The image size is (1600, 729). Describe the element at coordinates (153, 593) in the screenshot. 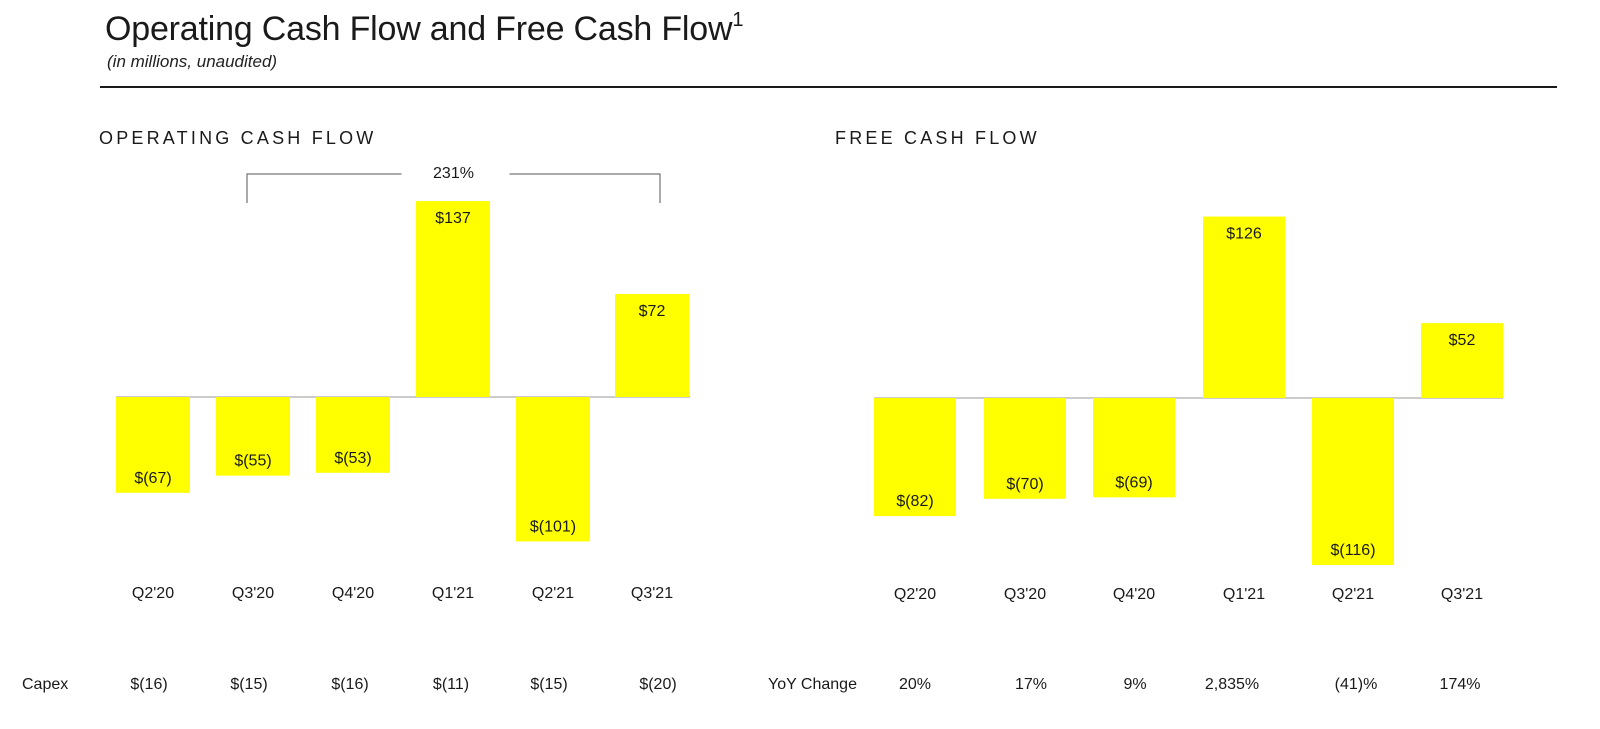

I see `ocf-category-label: Q2'20` at that location.